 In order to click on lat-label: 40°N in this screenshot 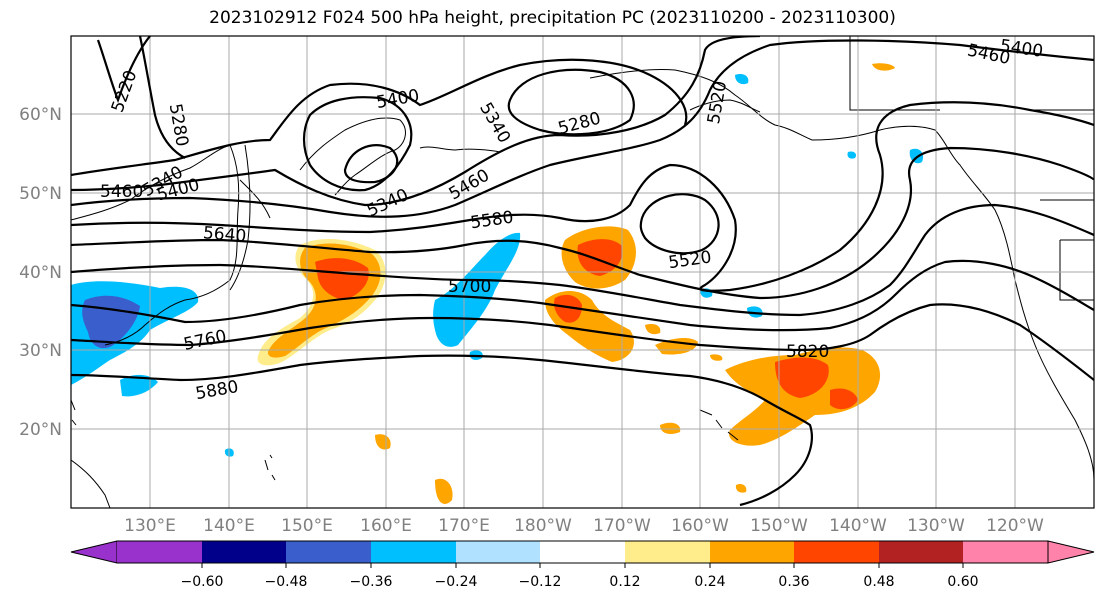, I will do `click(40, 273)`.